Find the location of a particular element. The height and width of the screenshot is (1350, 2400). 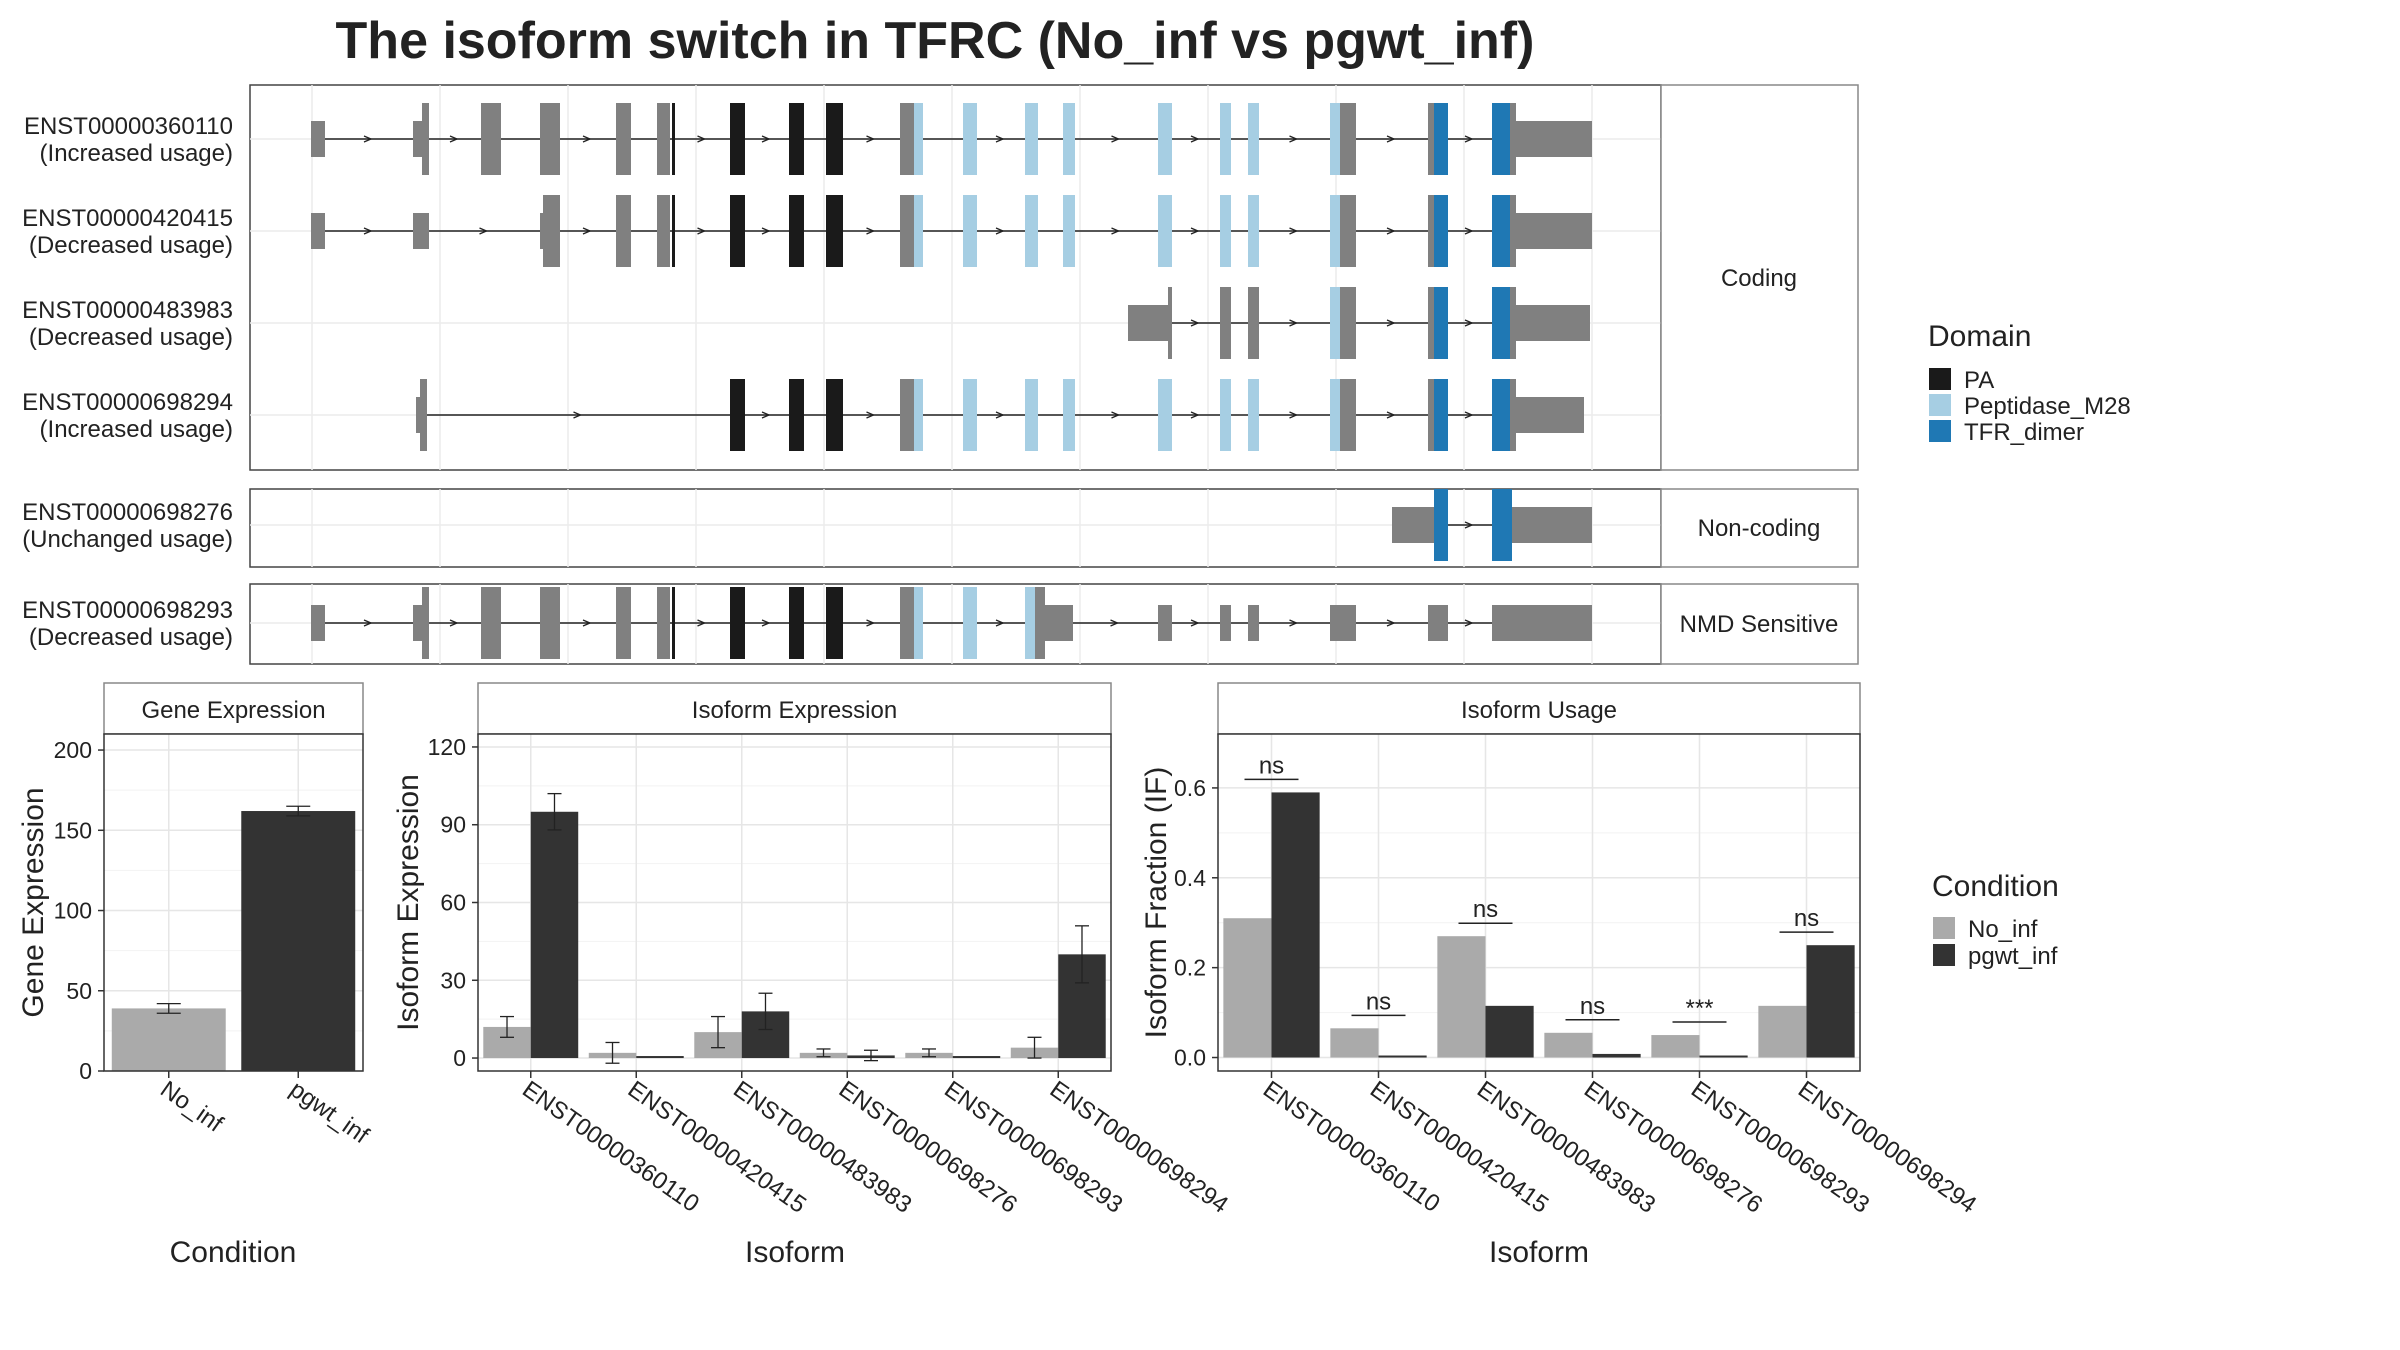

isoform-usage-label: (Decreased usage) is located at coordinates (131, 637).